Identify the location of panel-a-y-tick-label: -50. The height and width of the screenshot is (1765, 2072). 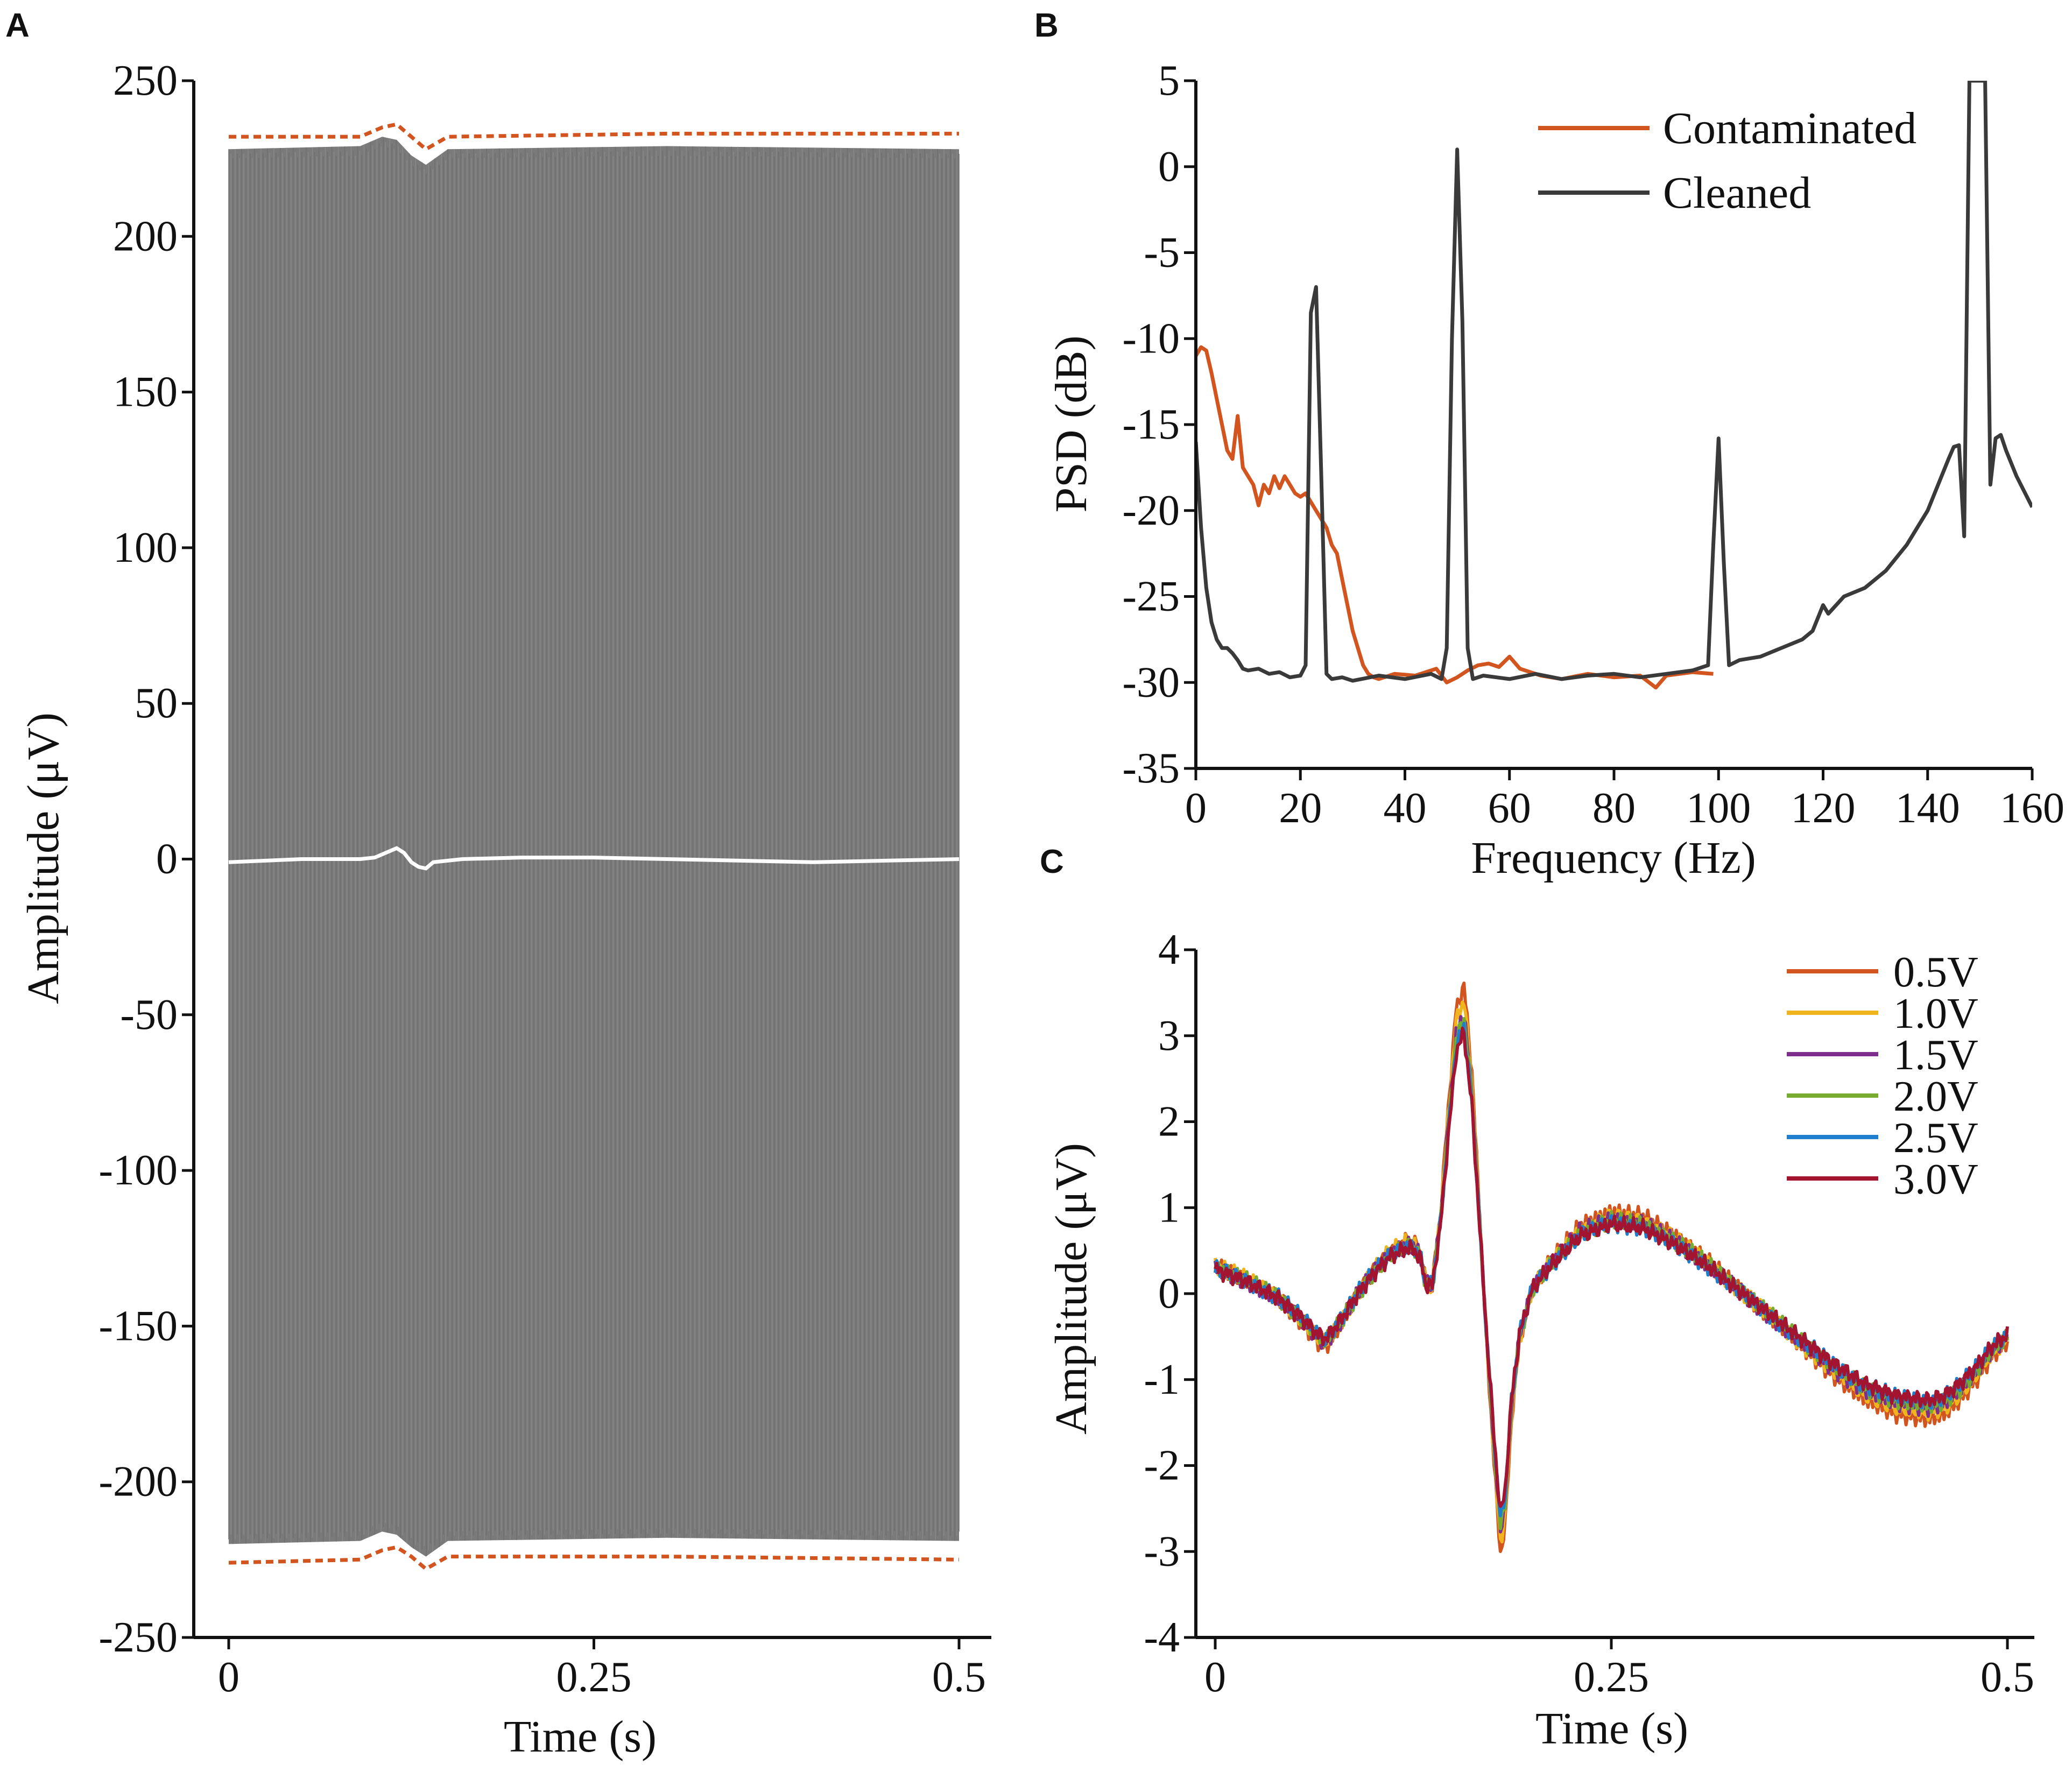
(149, 1015).